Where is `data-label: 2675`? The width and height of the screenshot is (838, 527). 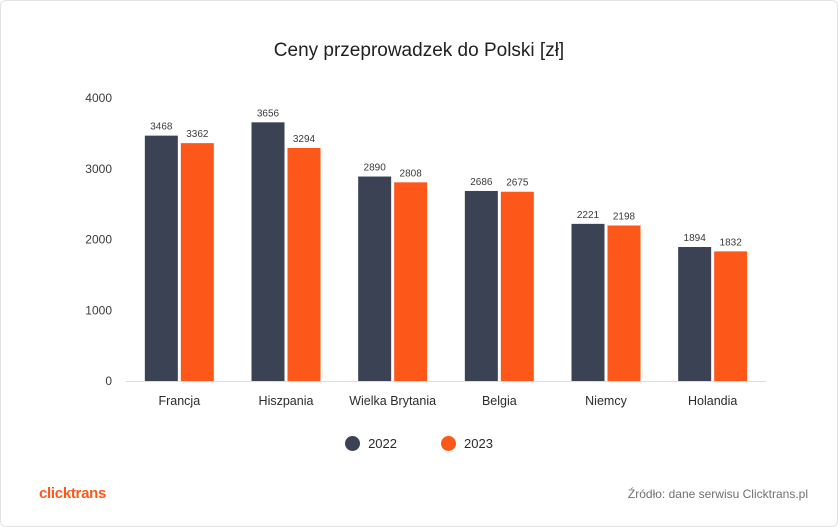
data-label: 2675 is located at coordinates (517, 183).